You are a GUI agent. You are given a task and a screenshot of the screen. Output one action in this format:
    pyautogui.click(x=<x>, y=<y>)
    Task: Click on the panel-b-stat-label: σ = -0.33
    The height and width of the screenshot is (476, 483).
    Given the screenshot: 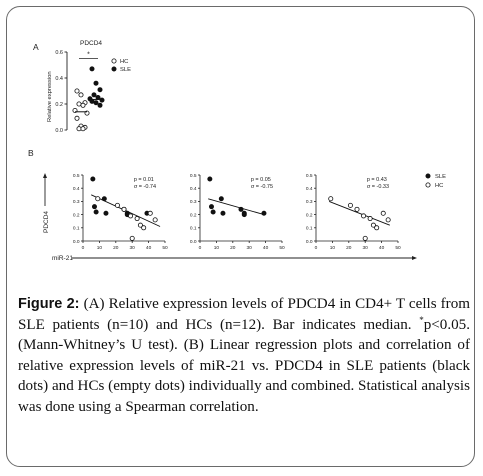 What is the action you would take?
    pyautogui.click(x=378, y=187)
    